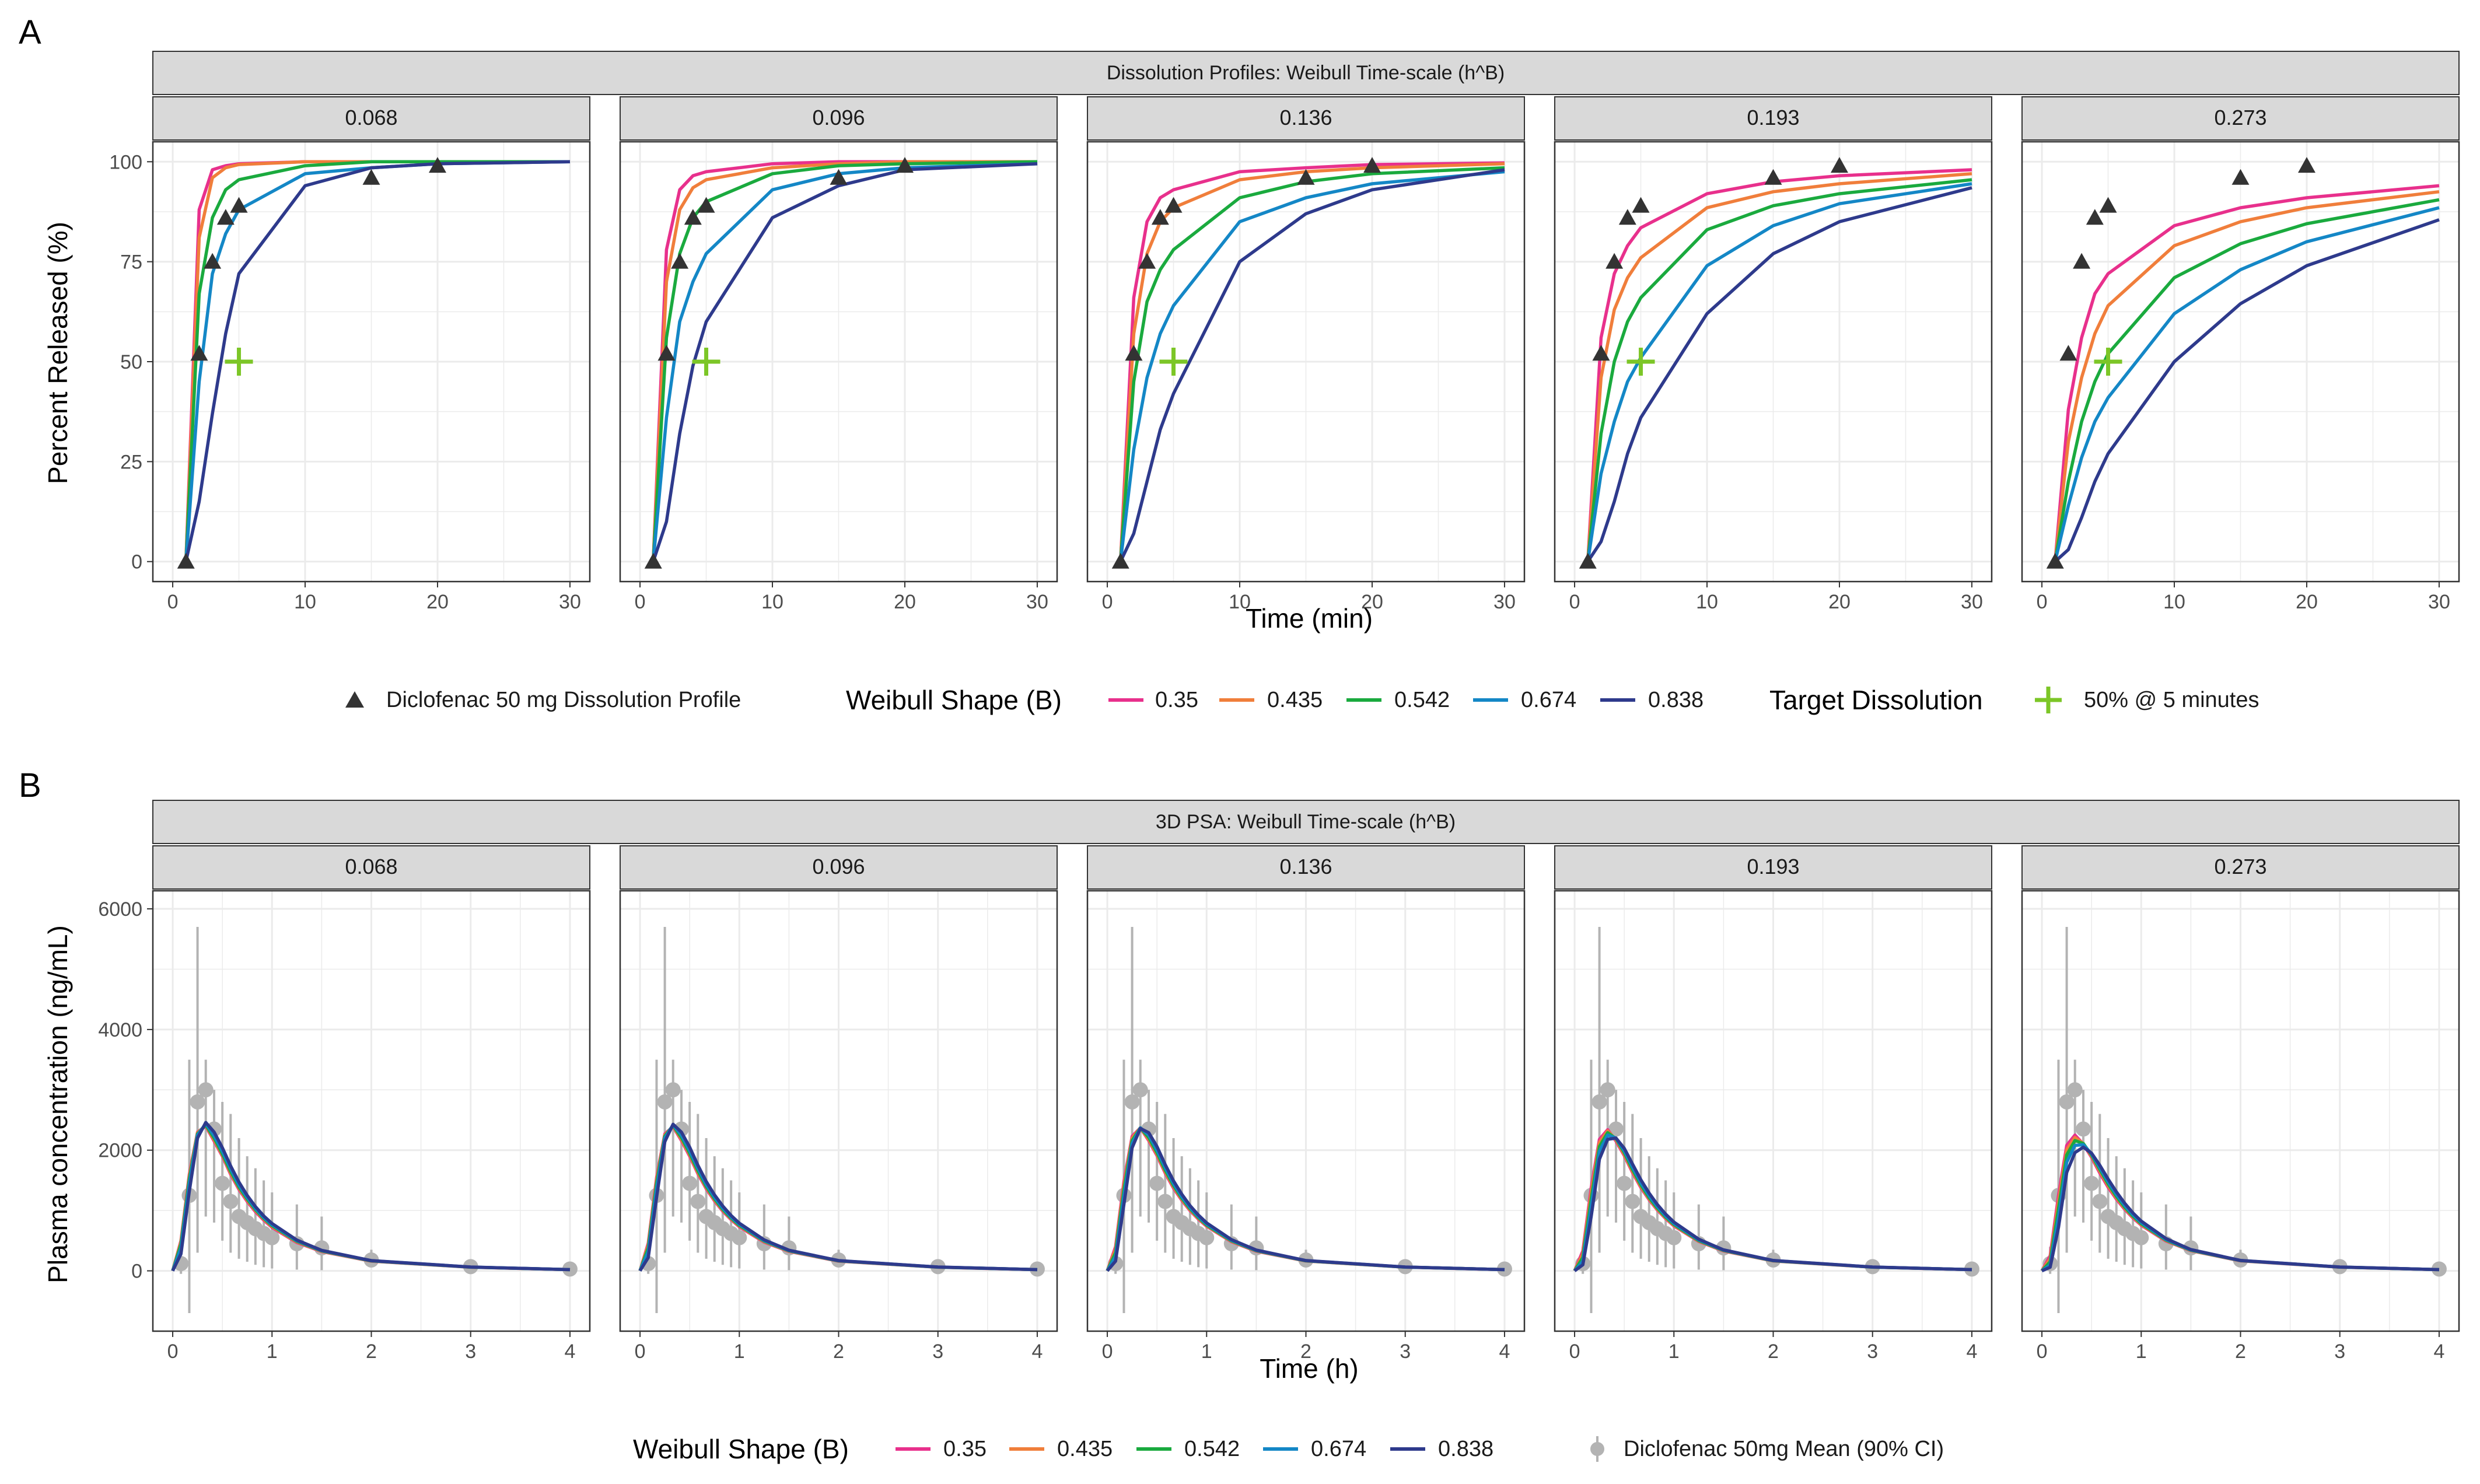 The height and width of the screenshot is (1484, 2480). Describe the element at coordinates (136, 1272) in the screenshot. I see `y-tick-label: 0` at that location.